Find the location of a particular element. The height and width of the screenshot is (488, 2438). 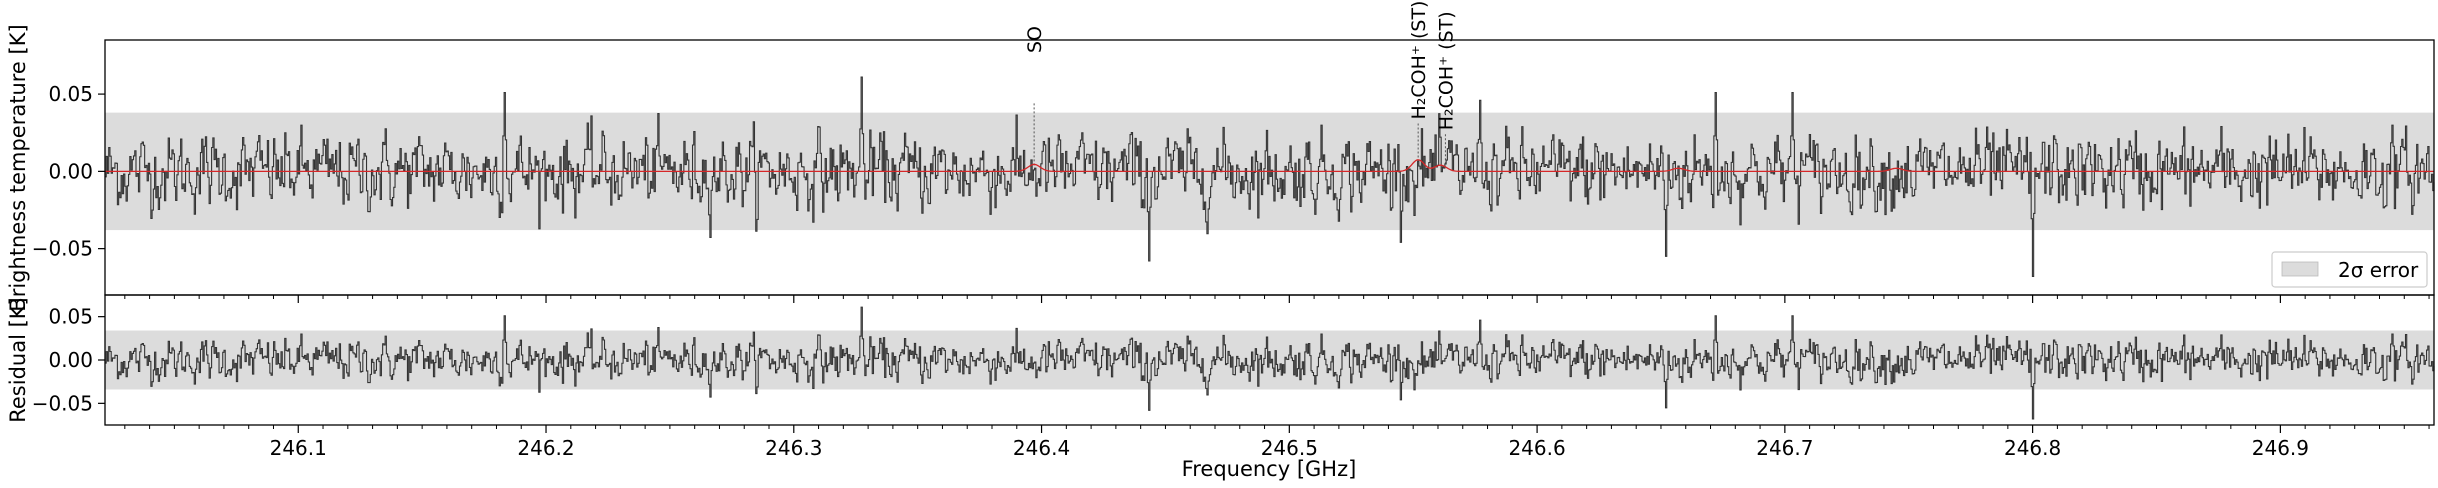

line-marker-label: SO is located at coordinates (1035, 39).